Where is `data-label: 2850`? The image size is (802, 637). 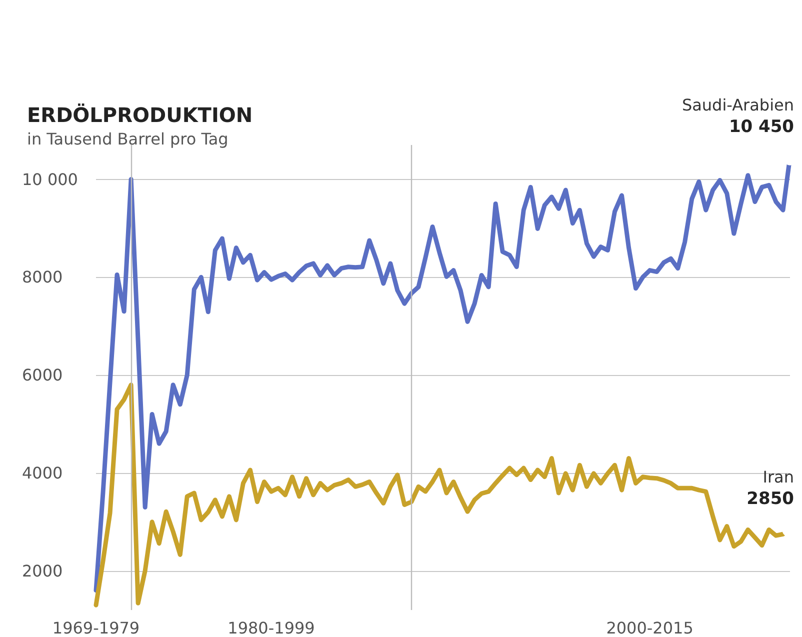
data-label: 2850 is located at coordinates (770, 499).